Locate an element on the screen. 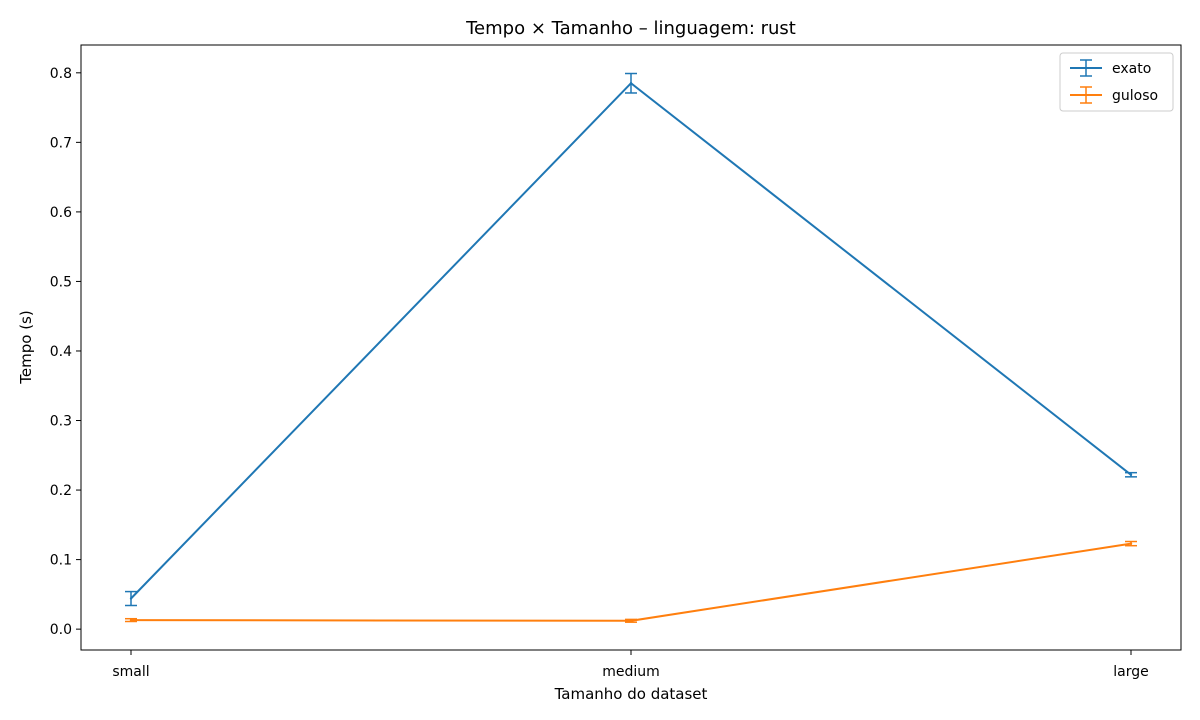 This screenshot has width=1200, height=720. y-tick-label: 0.7 is located at coordinates (61, 143).